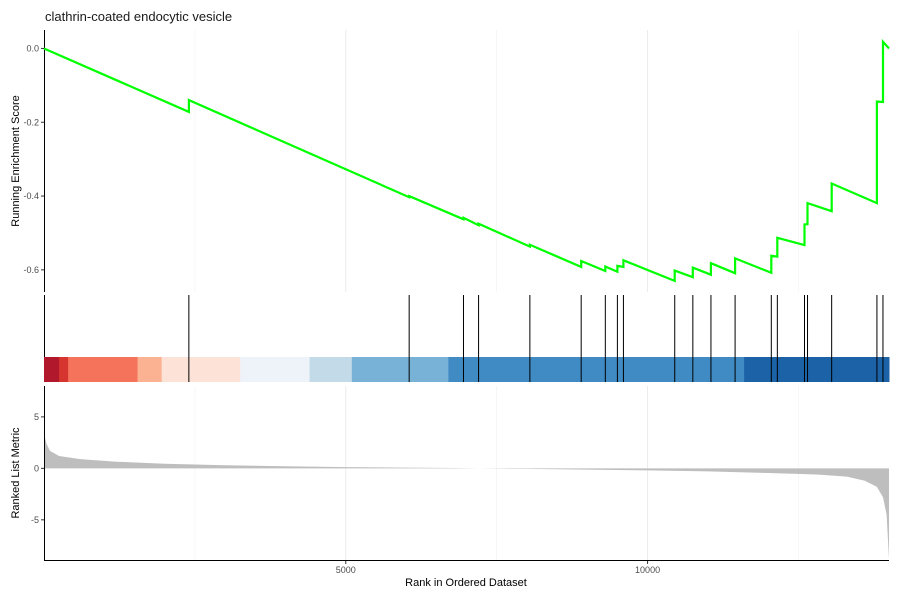 This screenshot has width=900, height=600. I want to click on y-tick-label: 0.0, so click(32, 48).